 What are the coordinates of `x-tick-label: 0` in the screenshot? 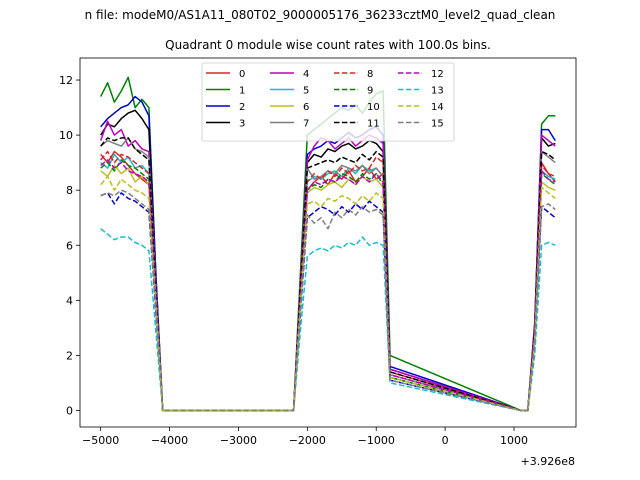 It's located at (445, 440).